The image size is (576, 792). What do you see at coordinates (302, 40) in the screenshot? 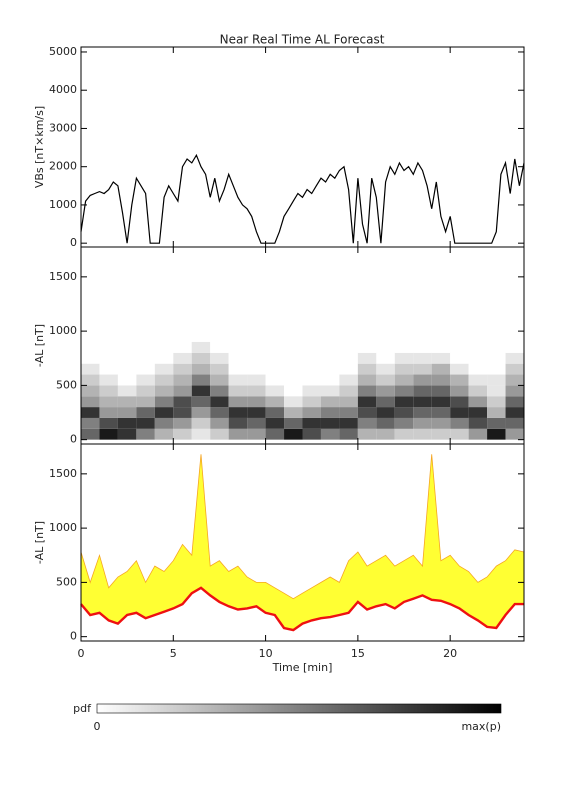
I see `chart-title: Near Real Time AL Forecast` at bounding box center [302, 40].